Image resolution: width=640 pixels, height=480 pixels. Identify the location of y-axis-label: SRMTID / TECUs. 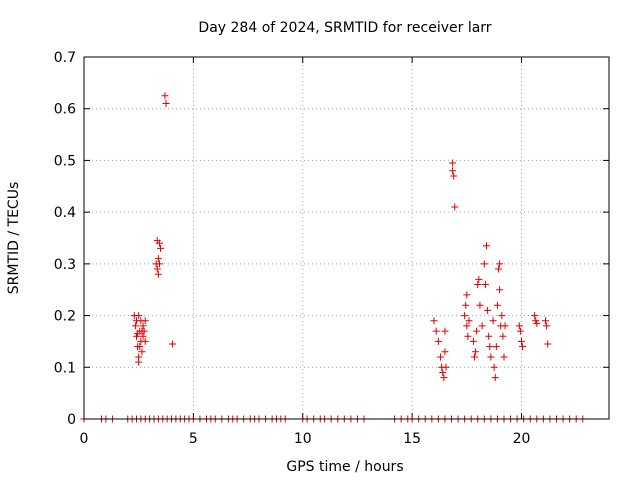
(14, 238).